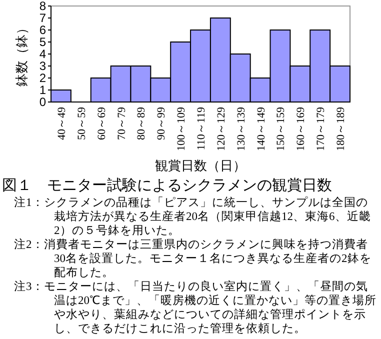 The image size is (381, 339). What do you see at coordinates (42, 102) in the screenshot?
I see `y-tick-label: 0` at bounding box center [42, 102].